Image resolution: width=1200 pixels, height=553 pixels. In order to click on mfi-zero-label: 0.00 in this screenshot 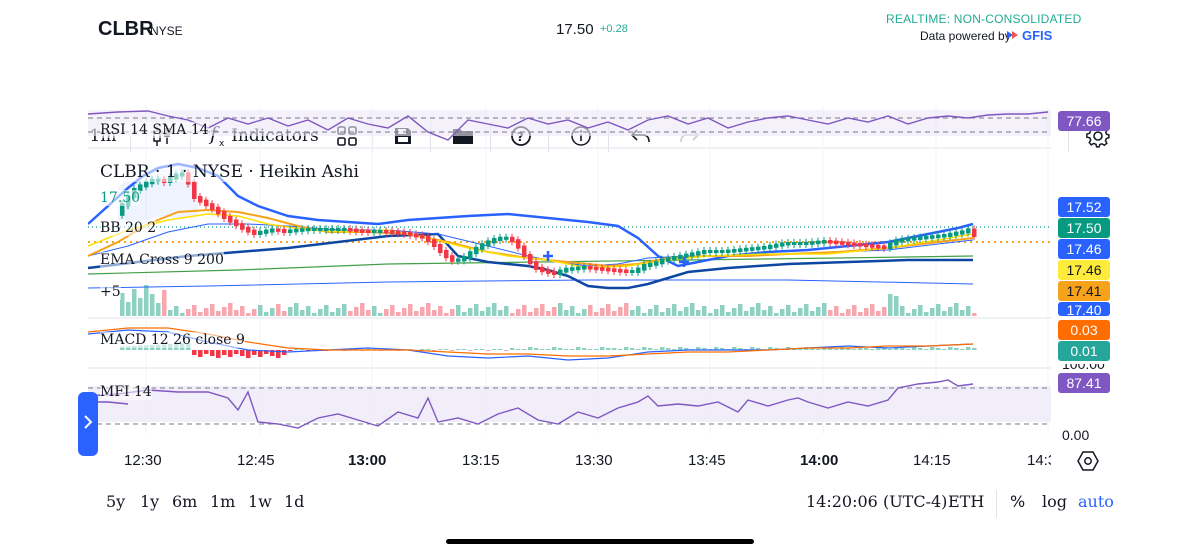, I will do `click(1076, 435)`.